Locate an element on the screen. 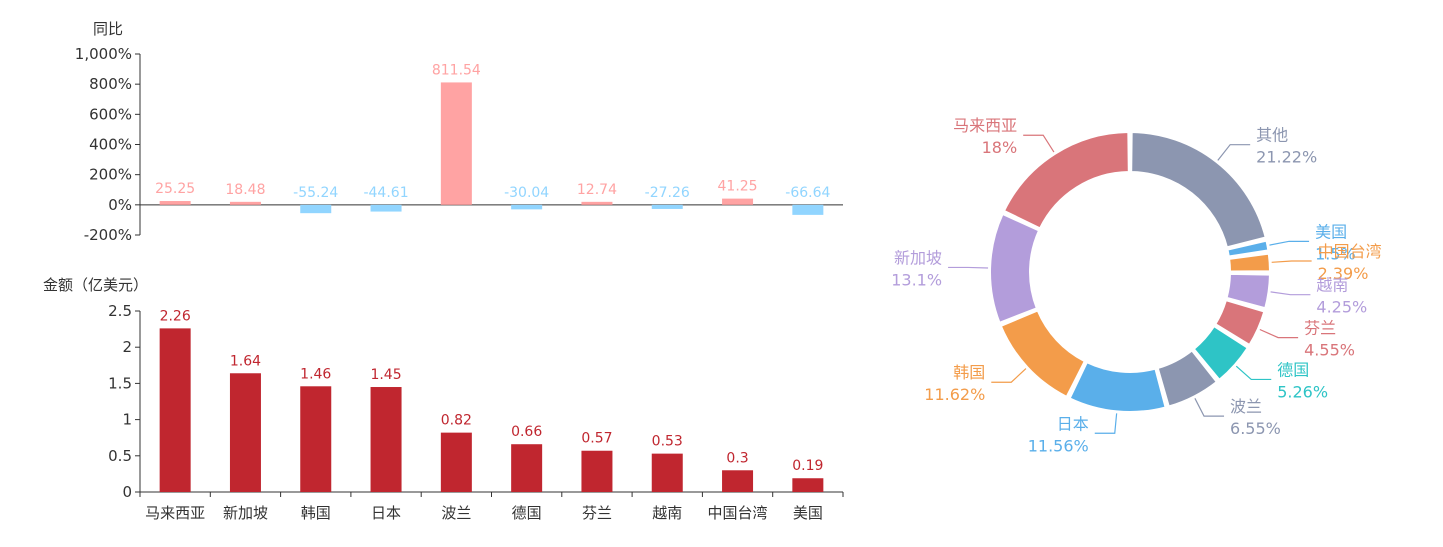  bar-value-label: 0.57 is located at coordinates (596, 439).